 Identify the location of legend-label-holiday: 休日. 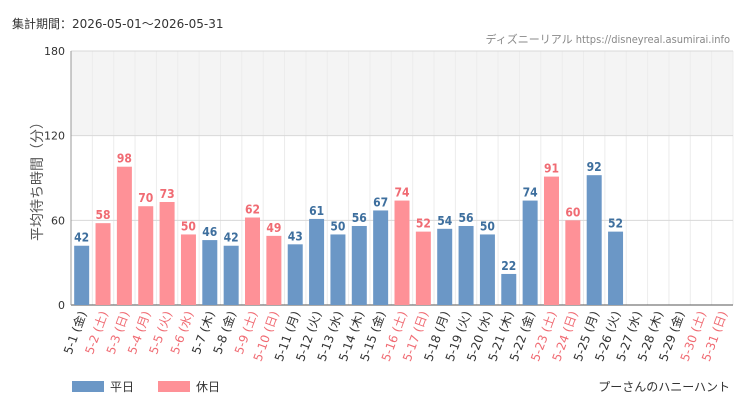
(208, 387).